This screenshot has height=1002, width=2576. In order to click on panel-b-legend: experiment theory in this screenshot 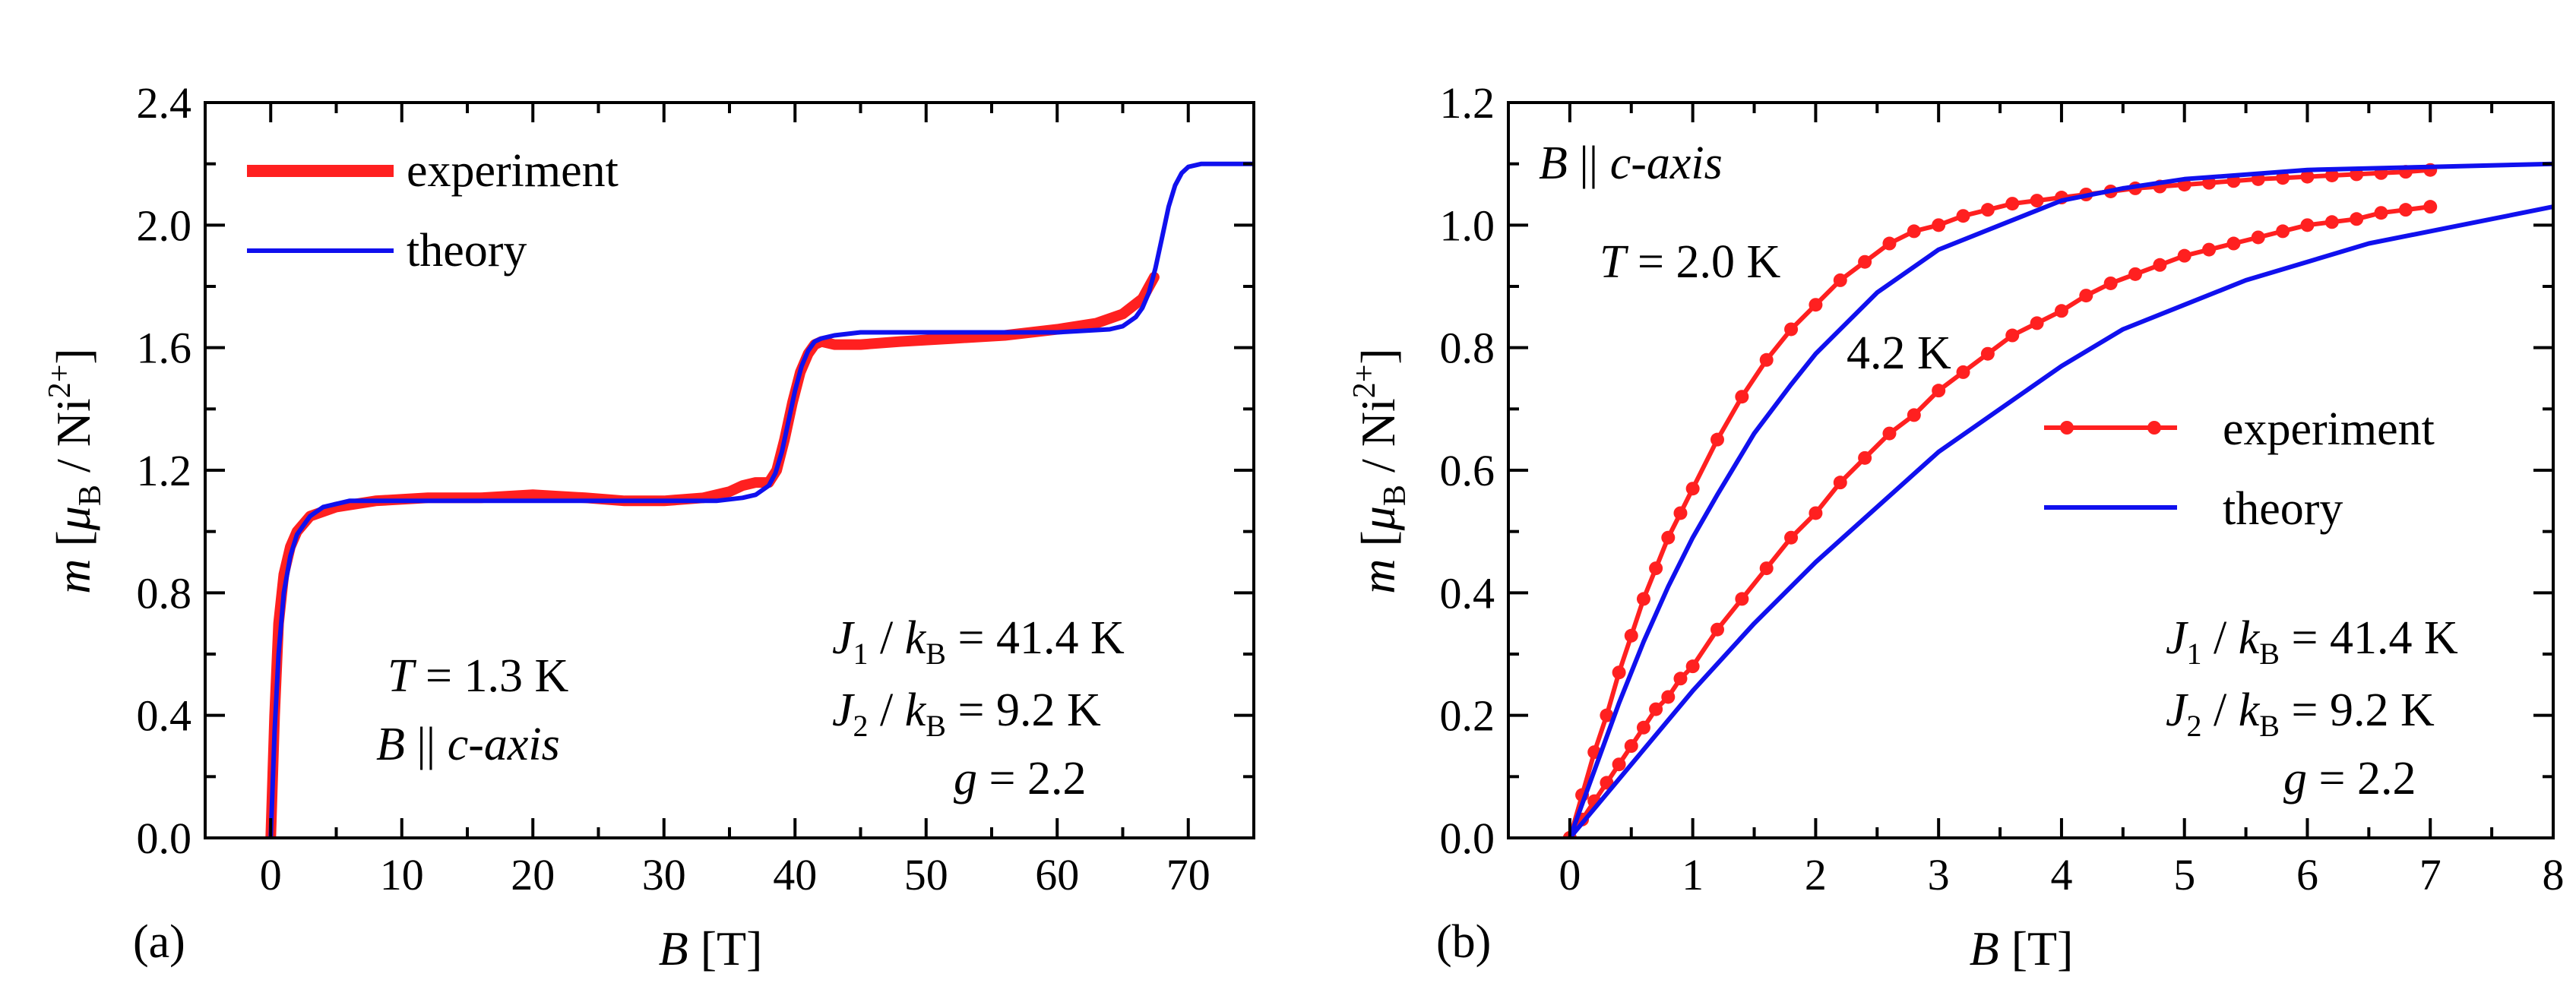, I will do `click(2239, 469)`.